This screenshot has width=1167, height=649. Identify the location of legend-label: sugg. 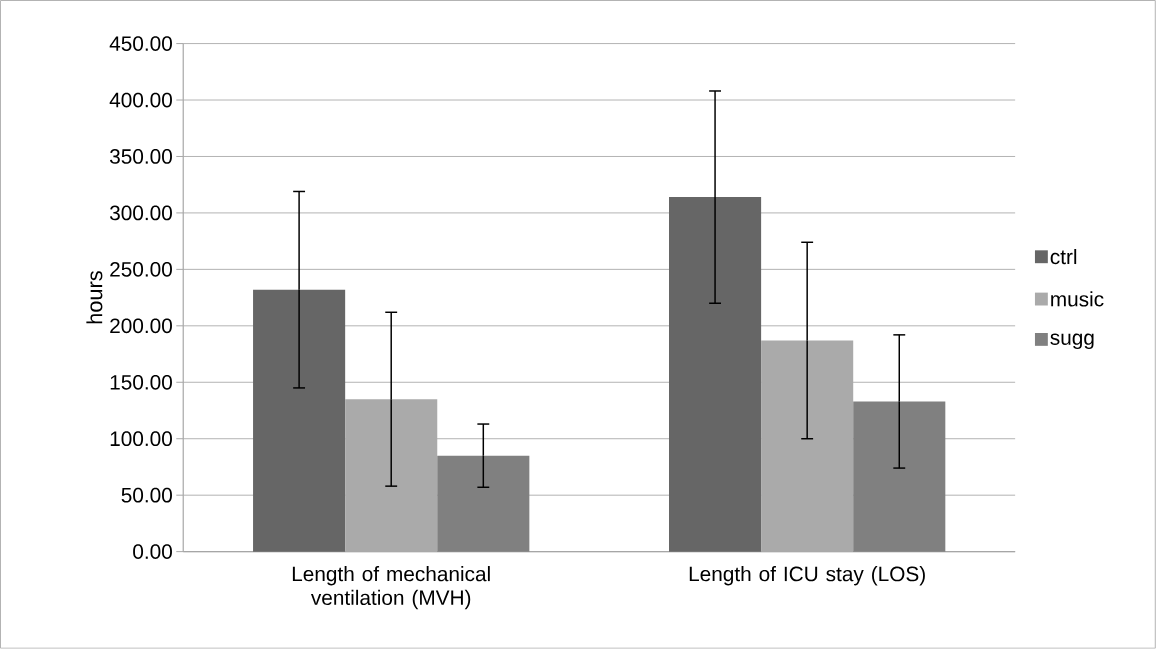
(1072, 341).